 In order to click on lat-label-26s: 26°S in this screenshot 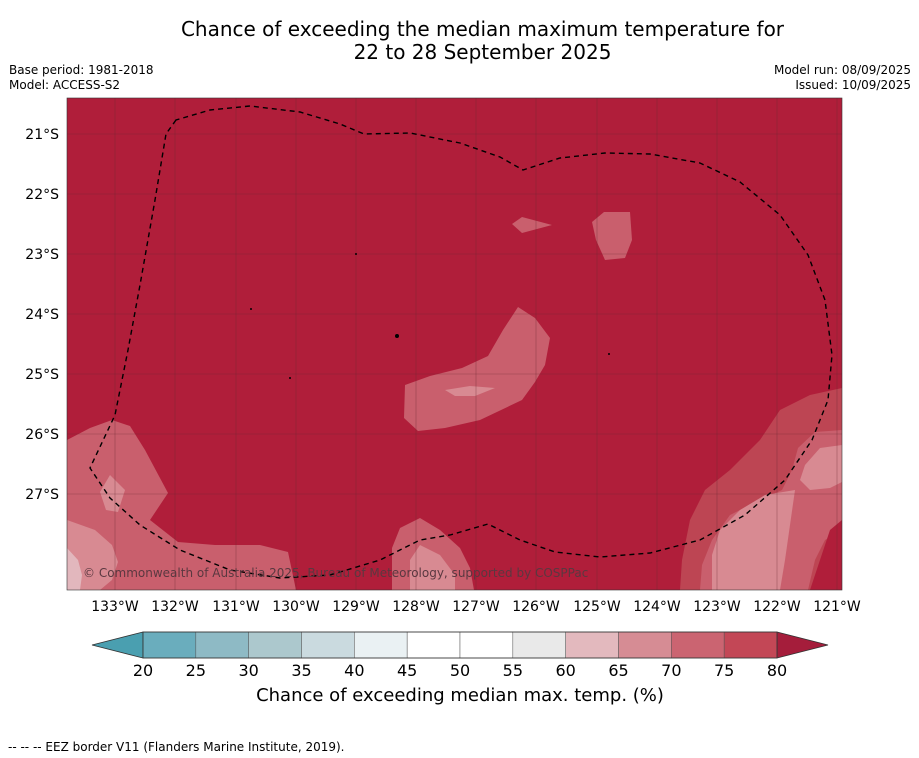, I will do `click(42, 435)`.